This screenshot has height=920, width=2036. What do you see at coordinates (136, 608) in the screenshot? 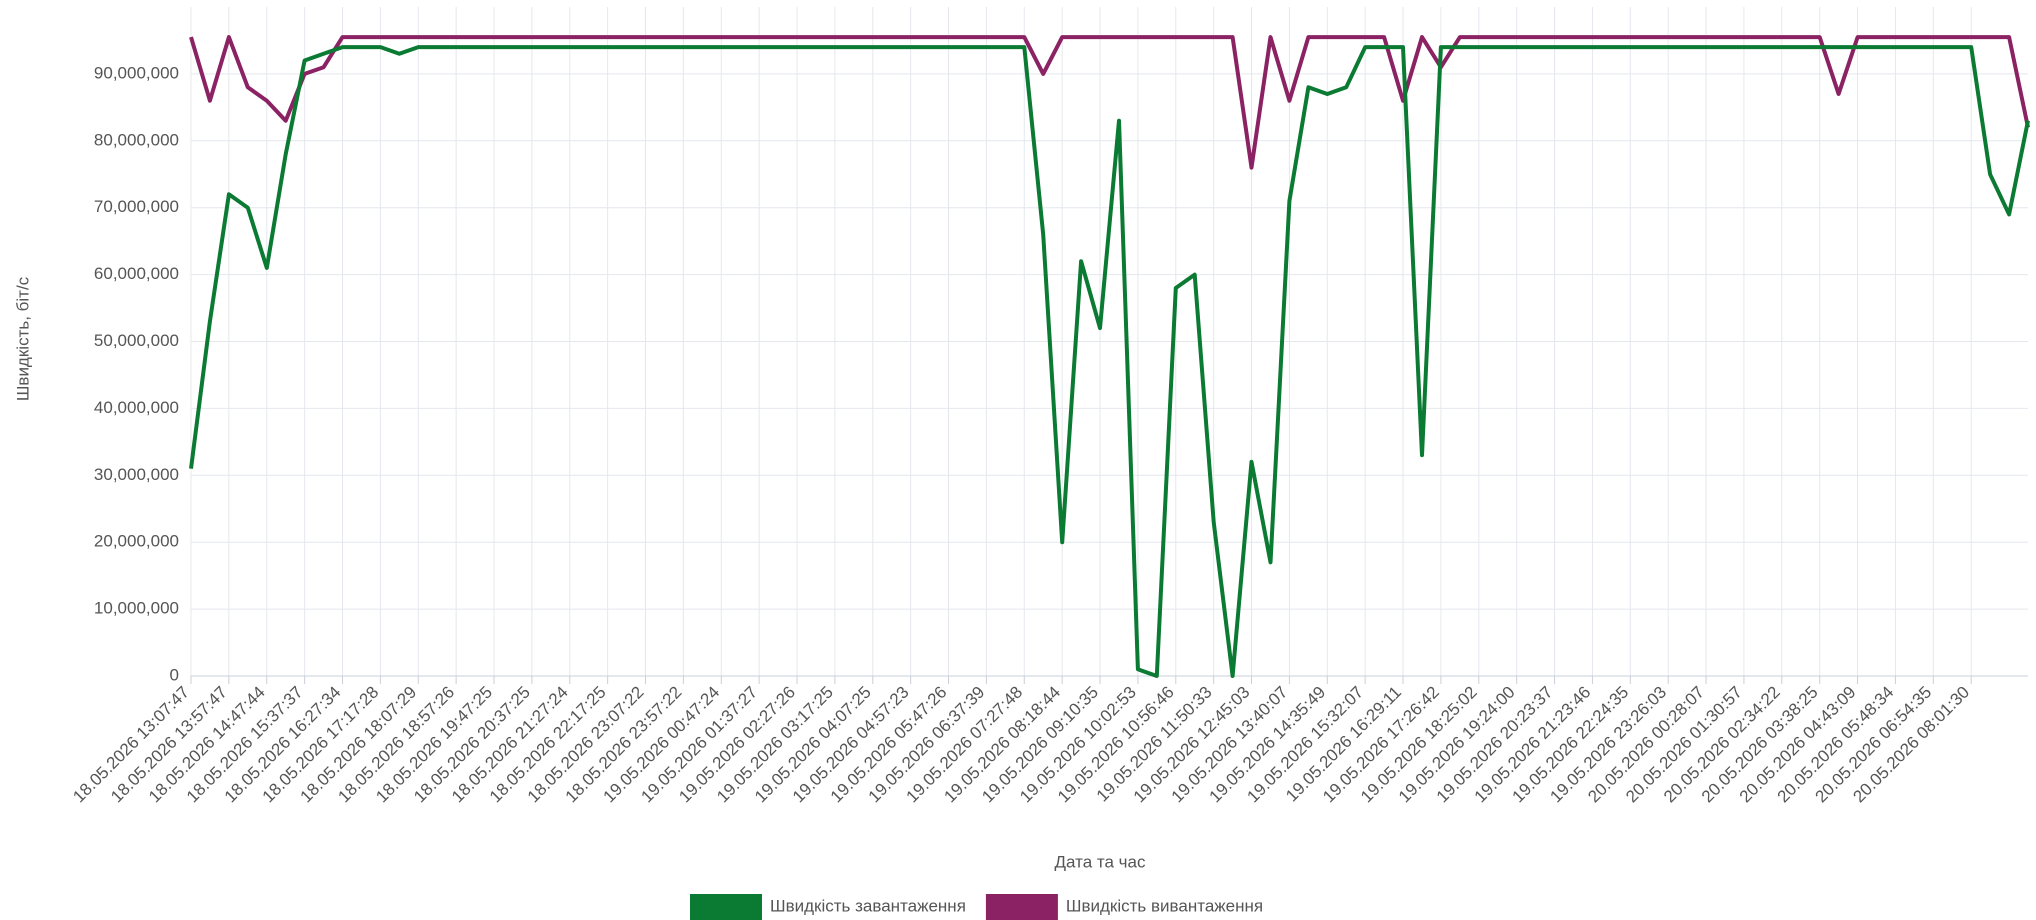
I see `y-tick-label: 10,000,000` at bounding box center [136, 608].